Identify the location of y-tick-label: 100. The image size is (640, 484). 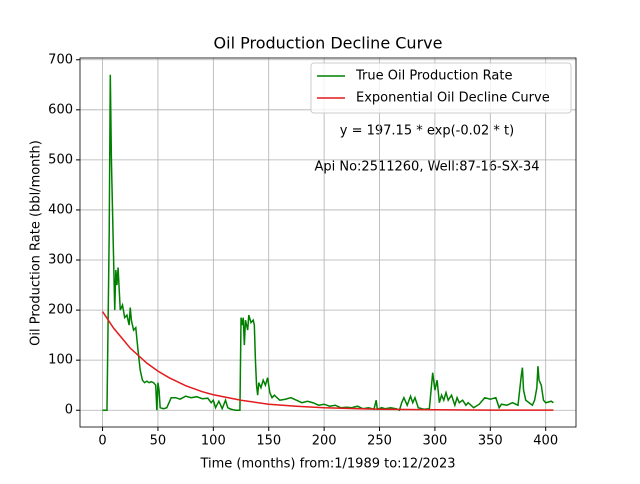
(60, 360).